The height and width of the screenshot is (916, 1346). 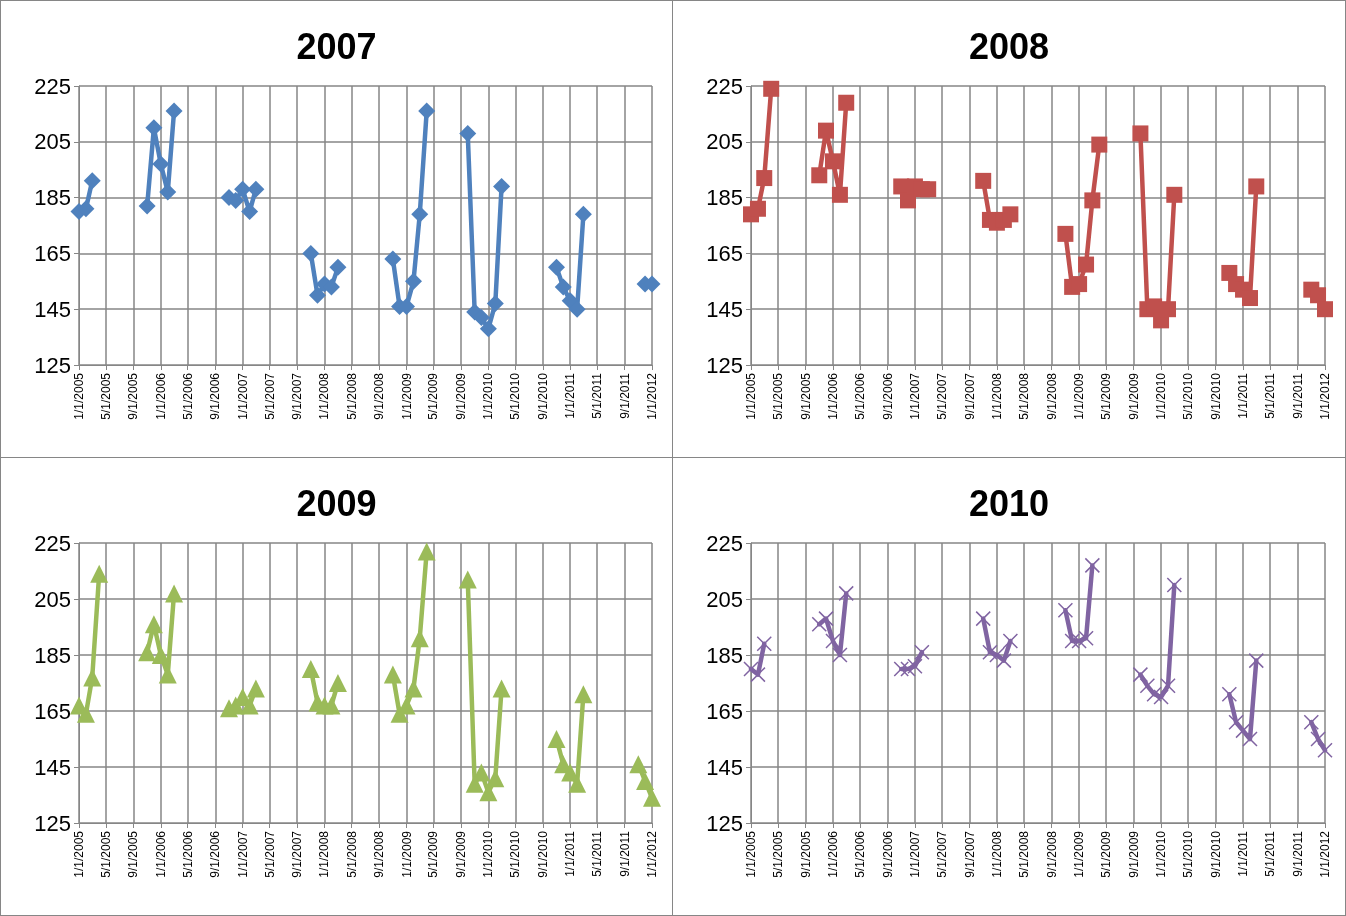 I want to click on x-tick-label: 9/1/2009, so click(x=1133, y=396).